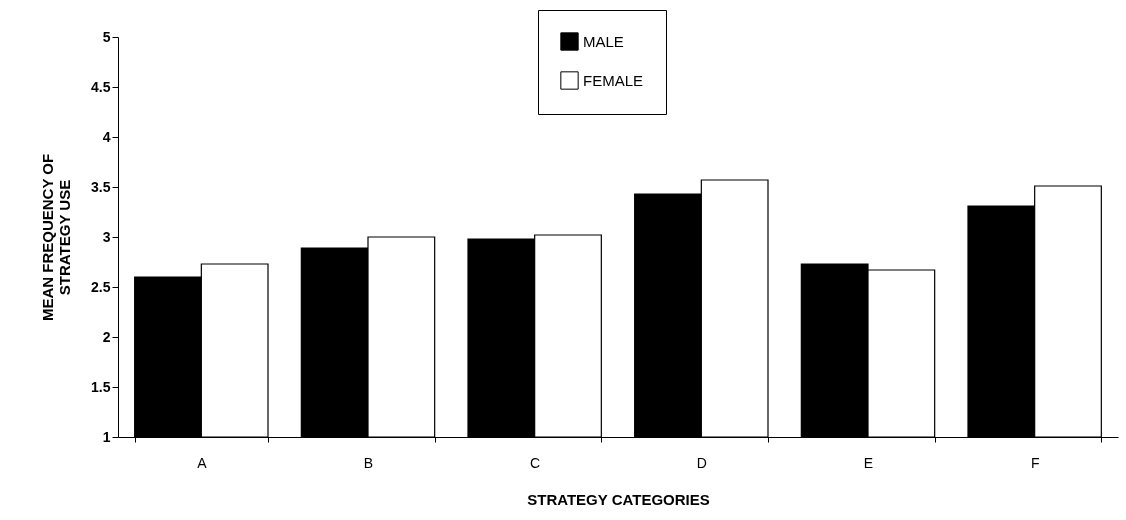  What do you see at coordinates (106, 36) in the screenshot?
I see `y-tick-label: 5` at bounding box center [106, 36].